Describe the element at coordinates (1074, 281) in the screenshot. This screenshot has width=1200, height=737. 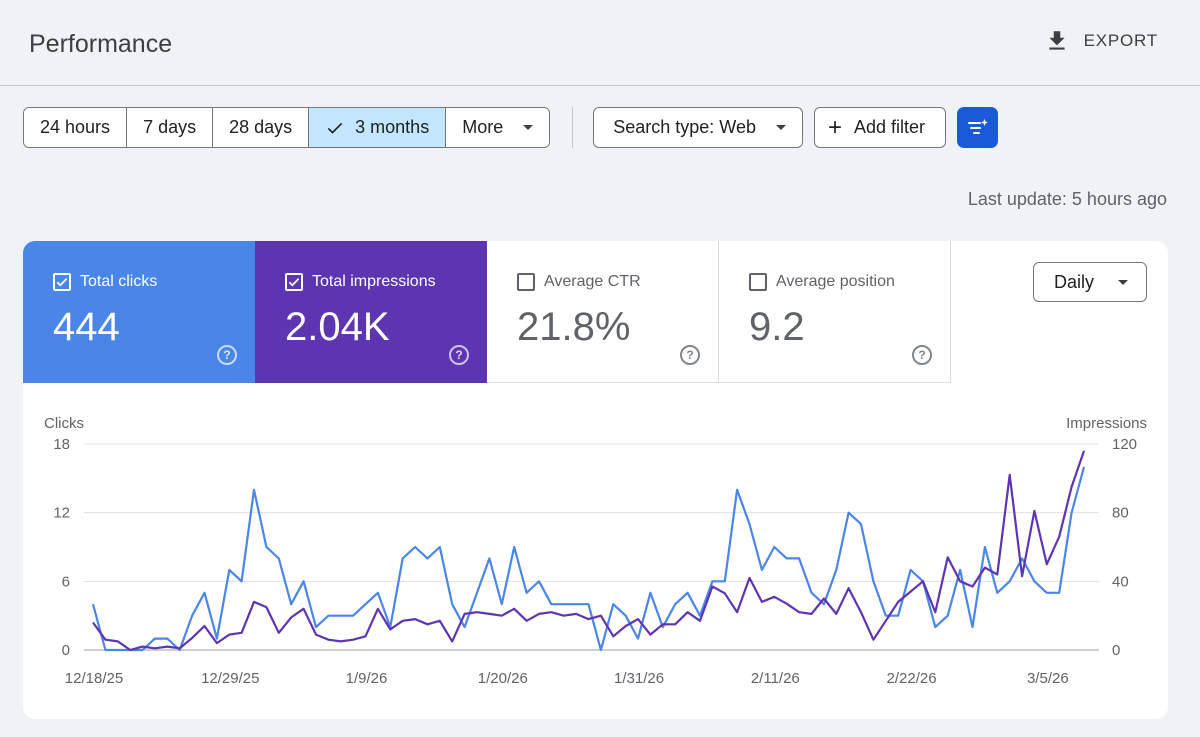
I see `granularity-label: Daily` at that location.